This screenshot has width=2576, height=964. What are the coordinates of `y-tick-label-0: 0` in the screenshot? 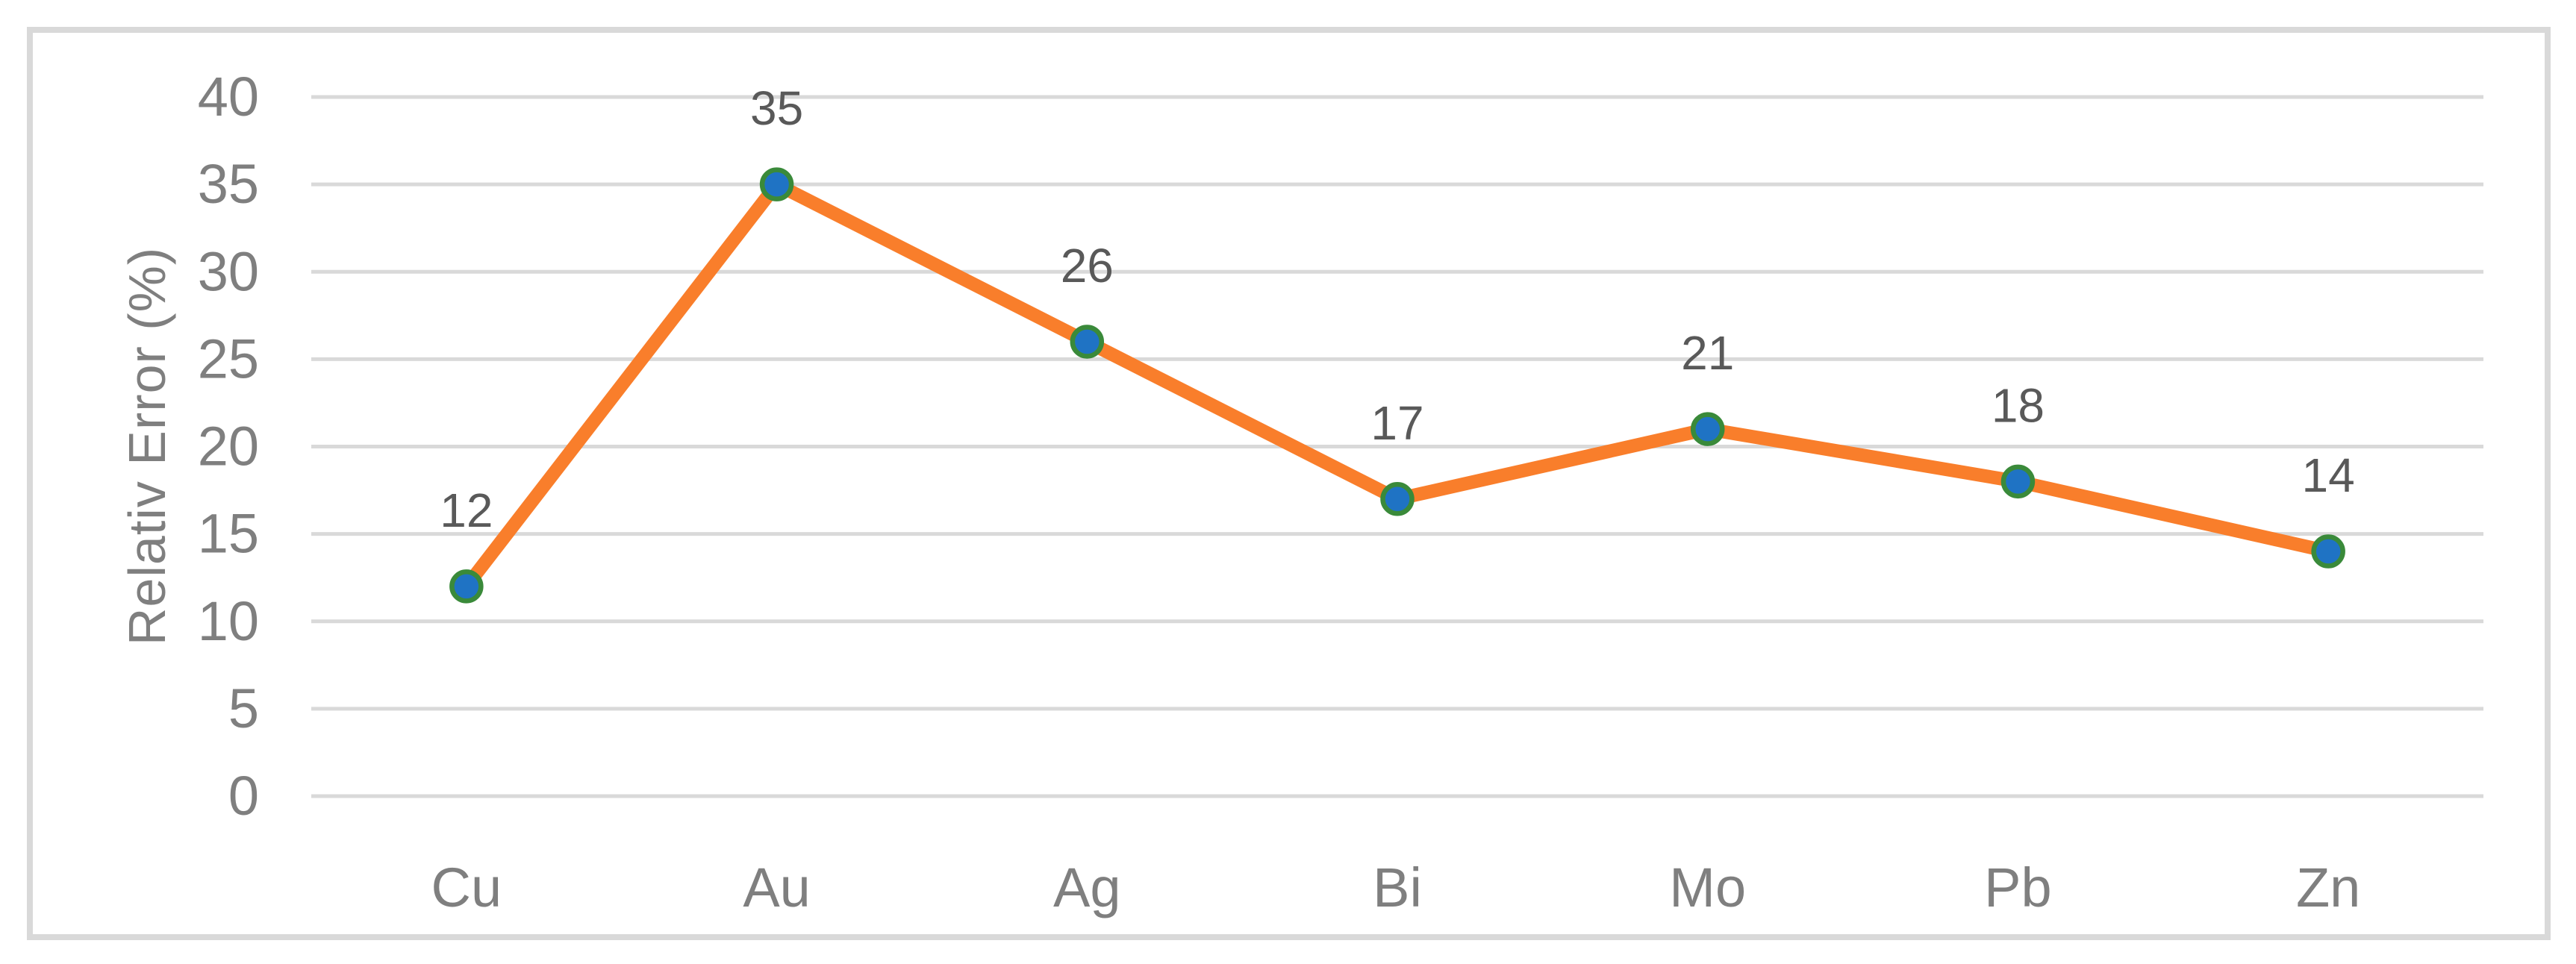 It's located at (243, 796).